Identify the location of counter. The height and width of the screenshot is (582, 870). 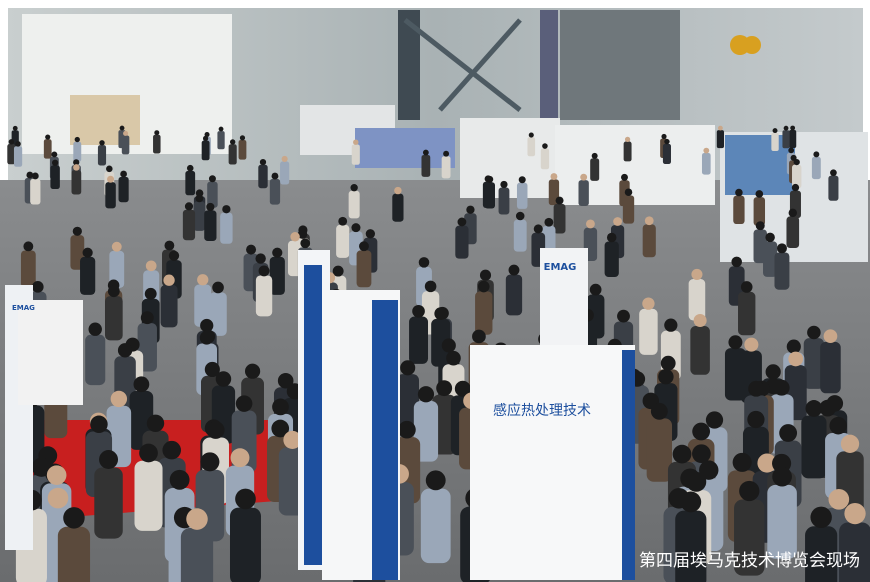
(50, 352).